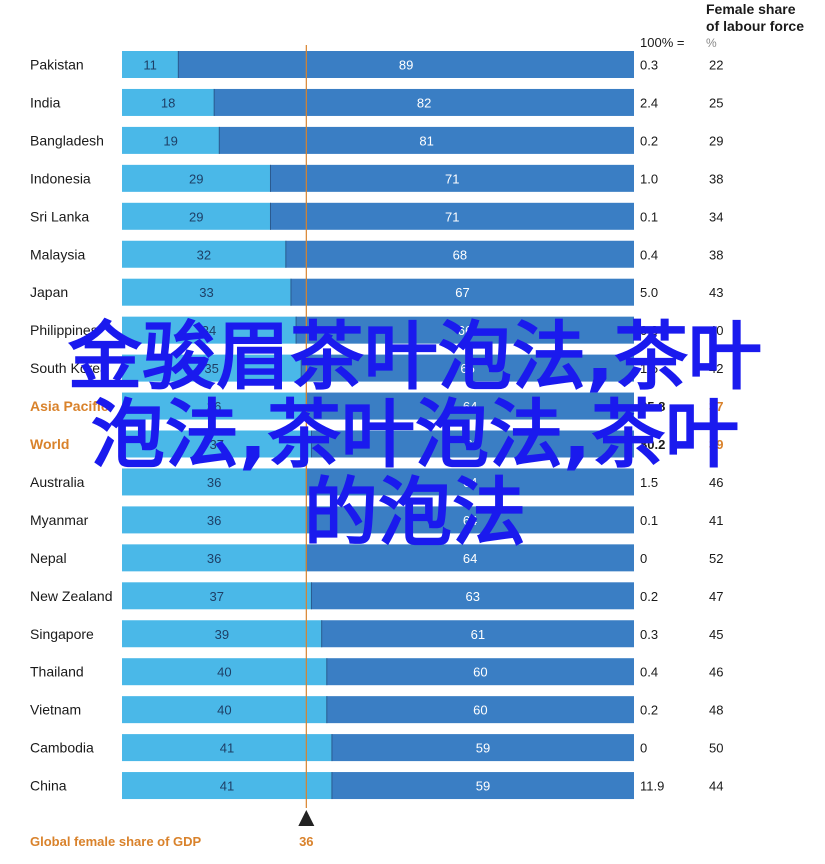 The width and height of the screenshot is (825, 864). I want to click on country-label: Malaysia, so click(57, 254).